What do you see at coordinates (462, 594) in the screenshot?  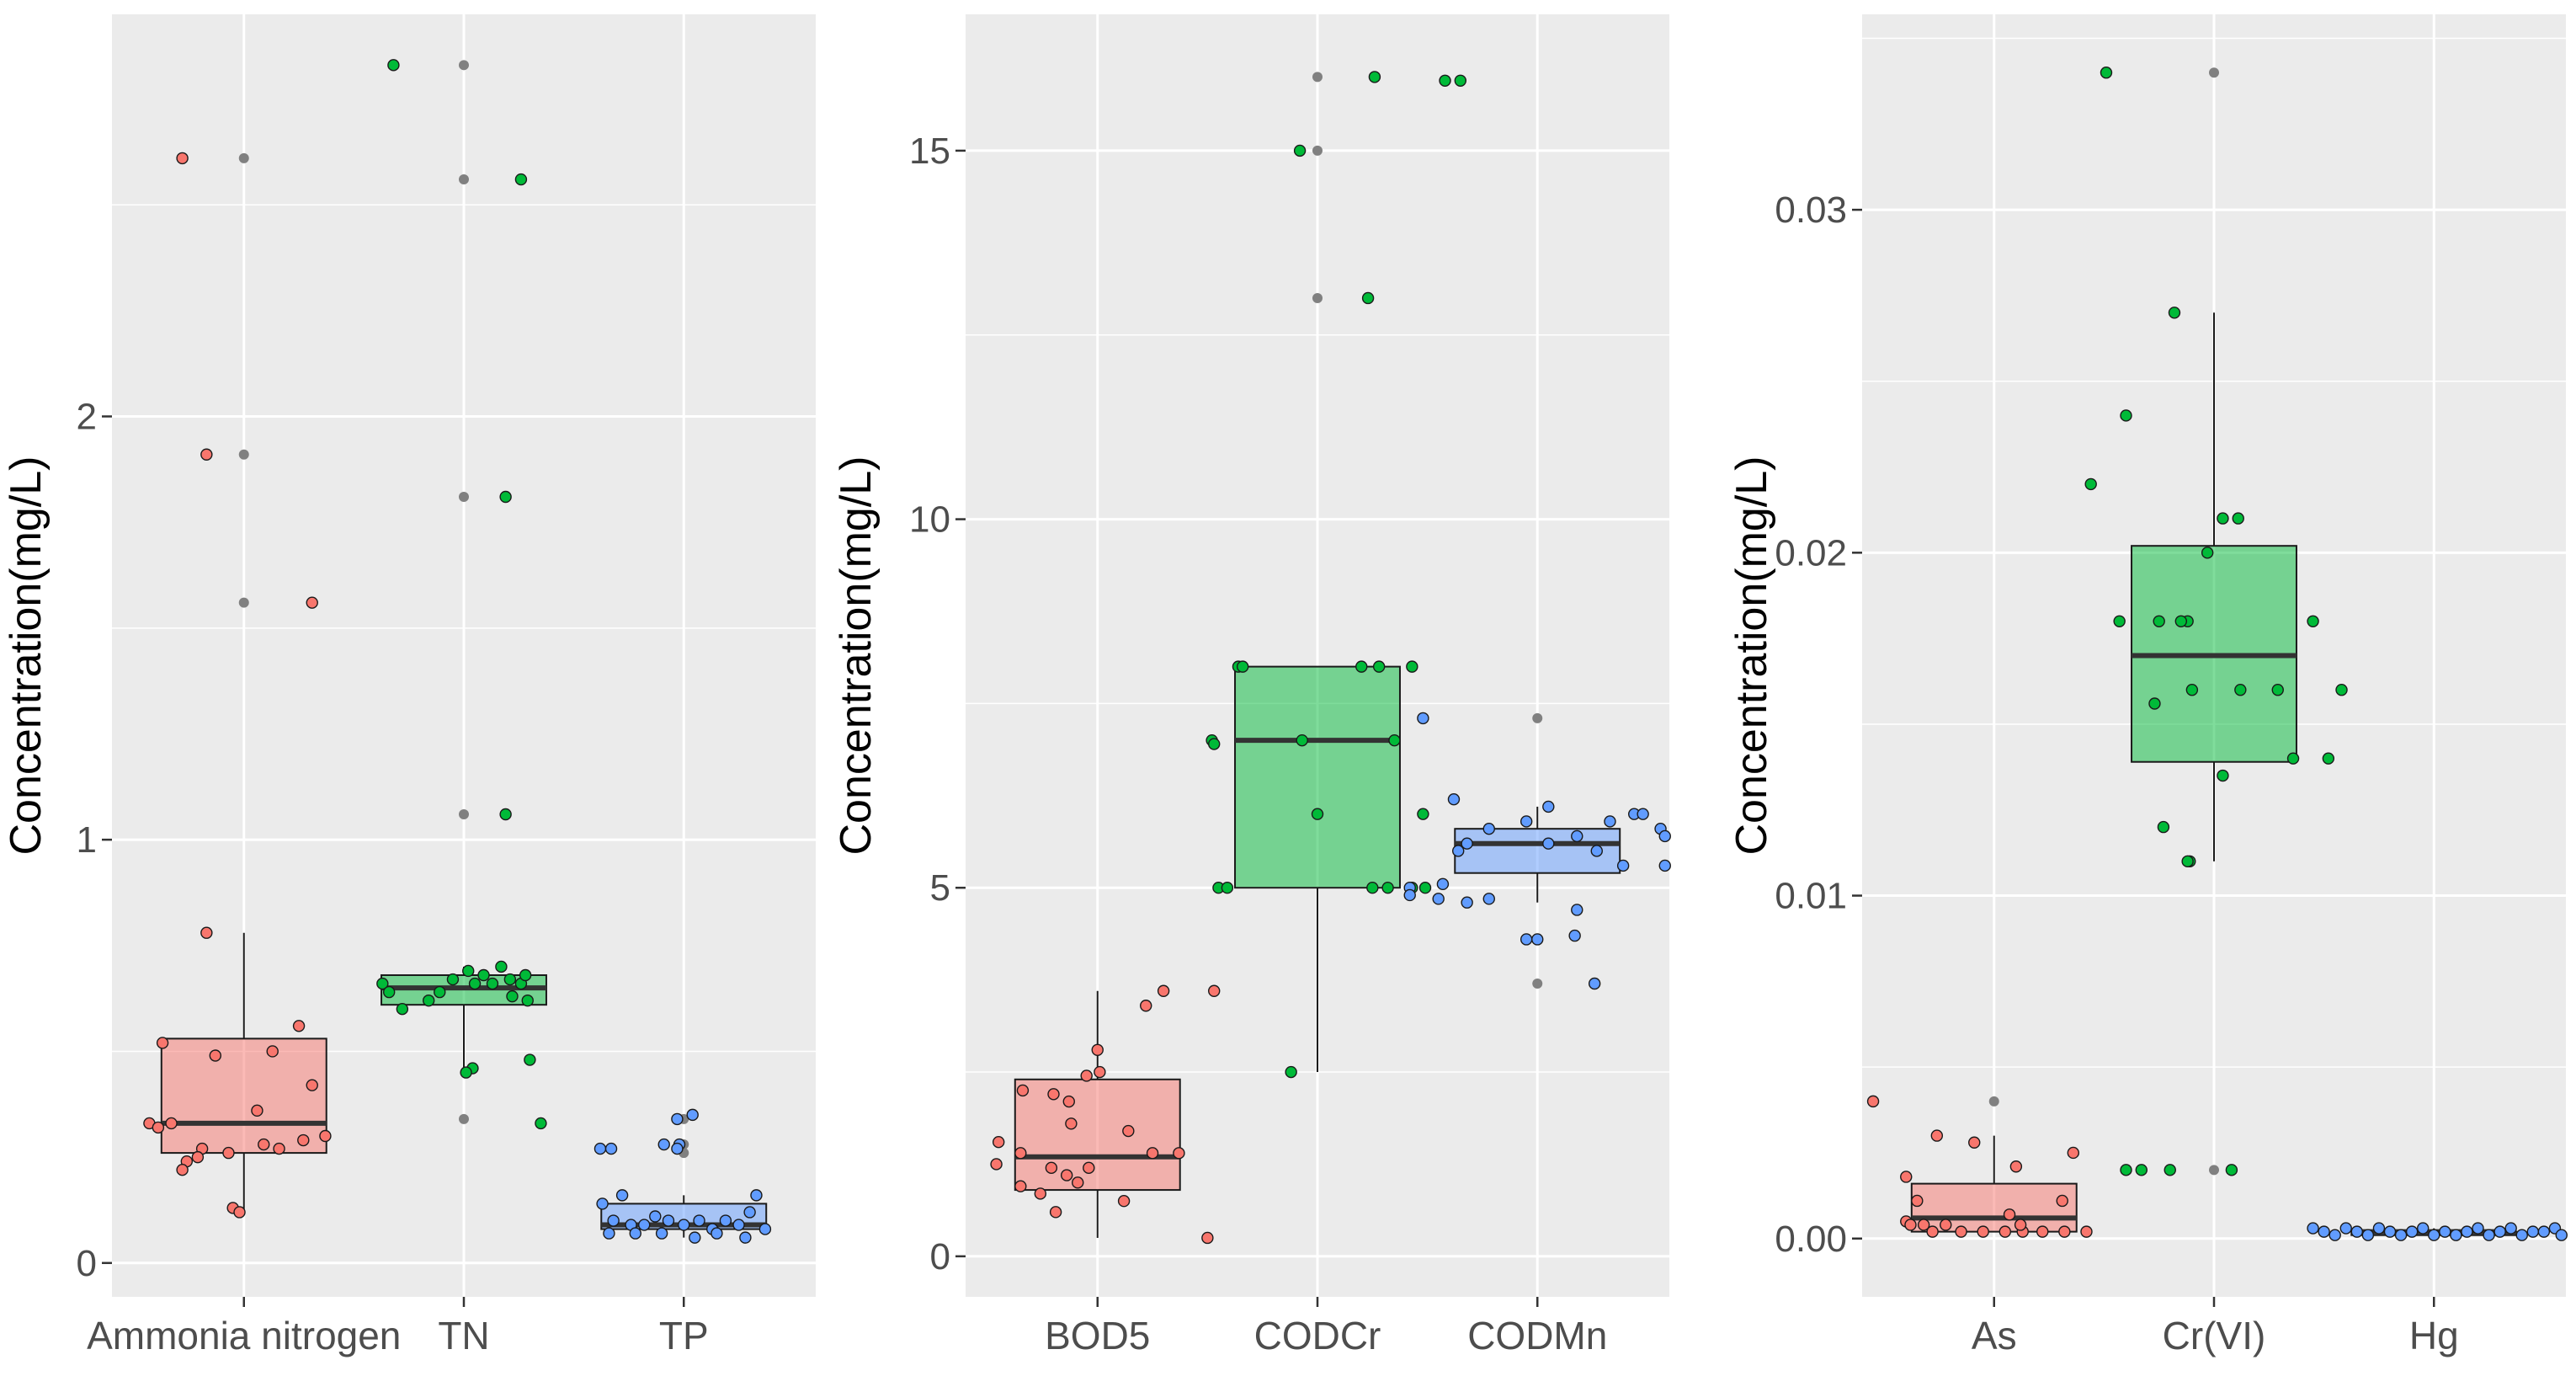 I see `series-tn` at bounding box center [462, 594].